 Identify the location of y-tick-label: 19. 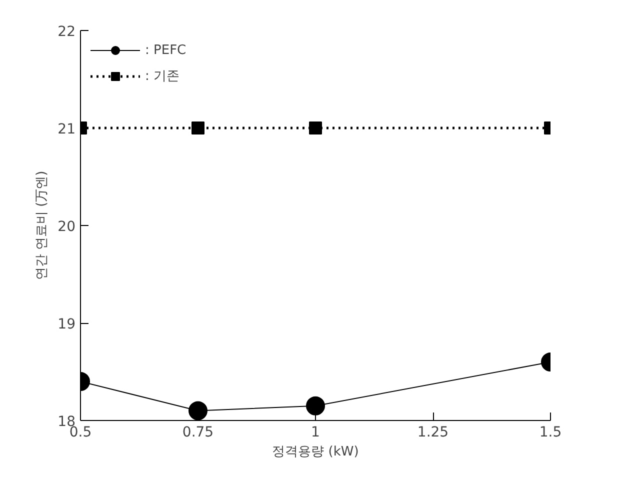
(67, 324).